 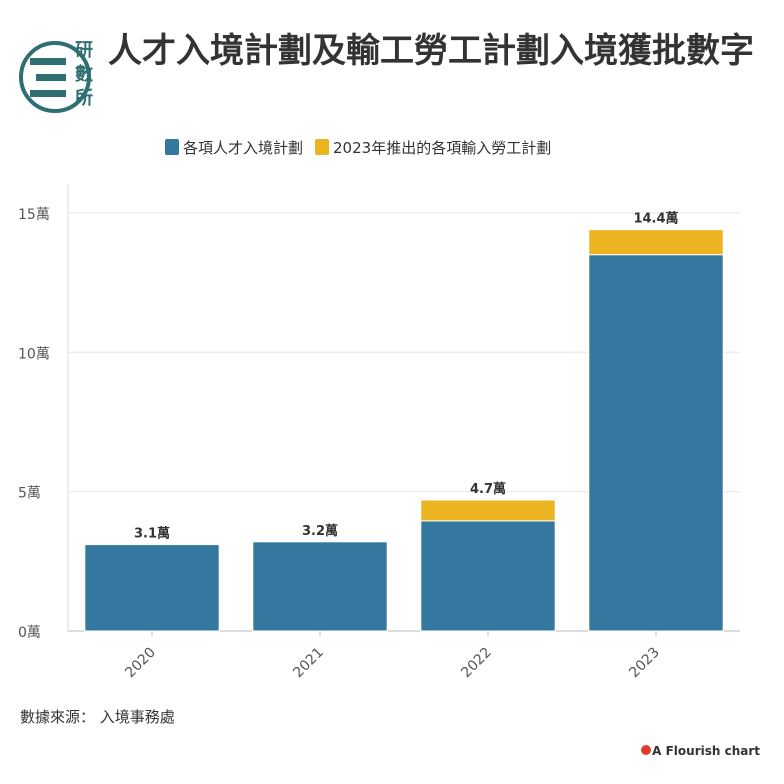 I want to click on logo-text: 數, so click(x=84, y=74).